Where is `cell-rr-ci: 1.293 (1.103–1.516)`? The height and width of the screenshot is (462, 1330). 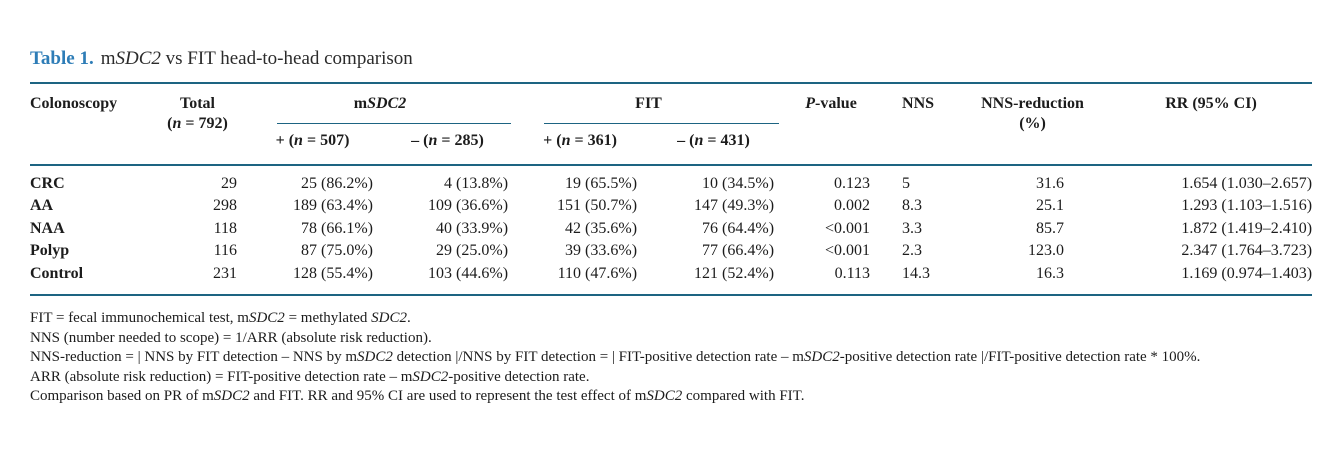 cell-rr-ci: 1.293 (1.103–1.516) is located at coordinates (1247, 206).